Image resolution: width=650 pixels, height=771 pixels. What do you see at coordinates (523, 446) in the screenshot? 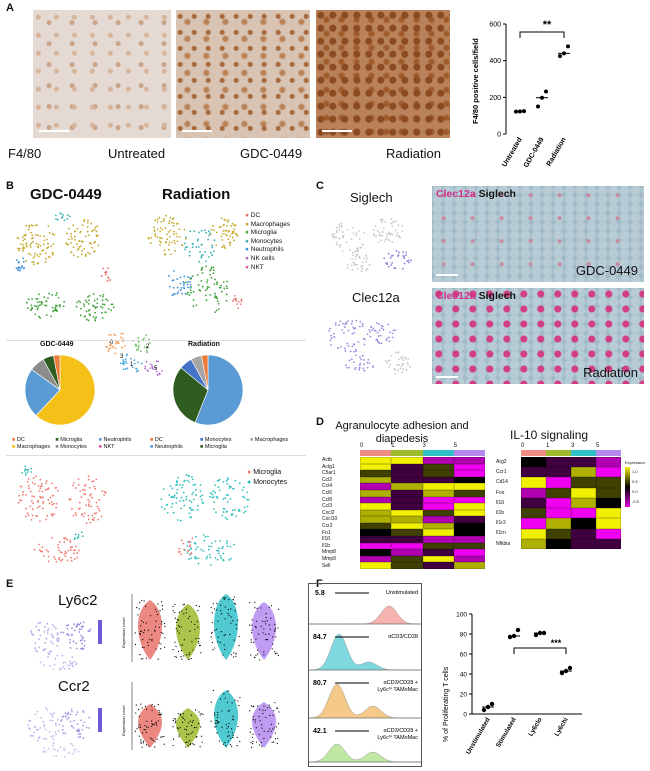
I see `heatmap-cluster-label: 0` at bounding box center [523, 446].